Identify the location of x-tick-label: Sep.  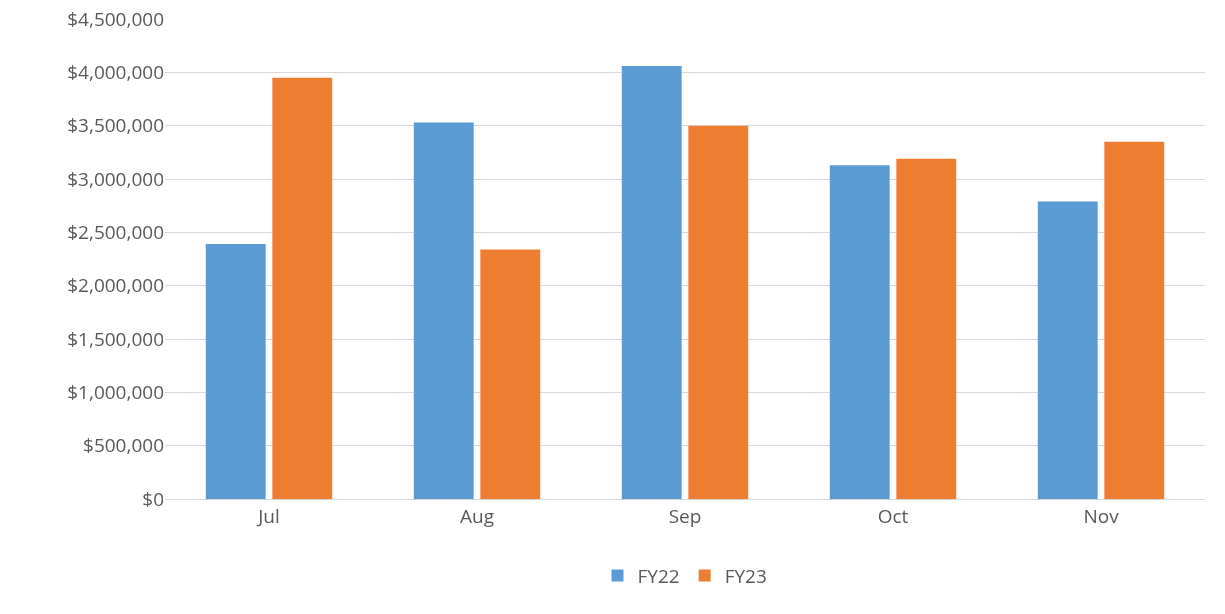
(685, 515).